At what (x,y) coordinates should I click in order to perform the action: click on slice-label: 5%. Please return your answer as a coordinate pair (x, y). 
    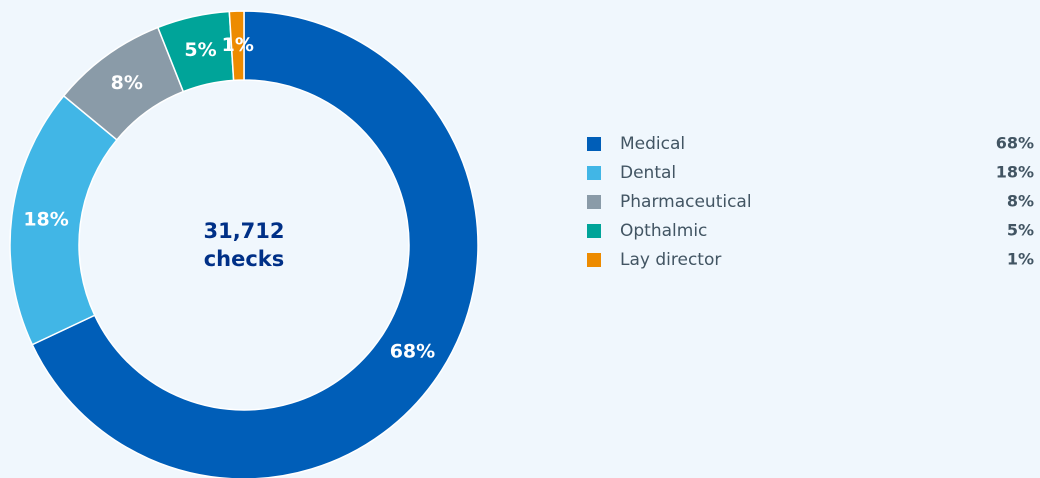
    Looking at the image, I should click on (200, 50).